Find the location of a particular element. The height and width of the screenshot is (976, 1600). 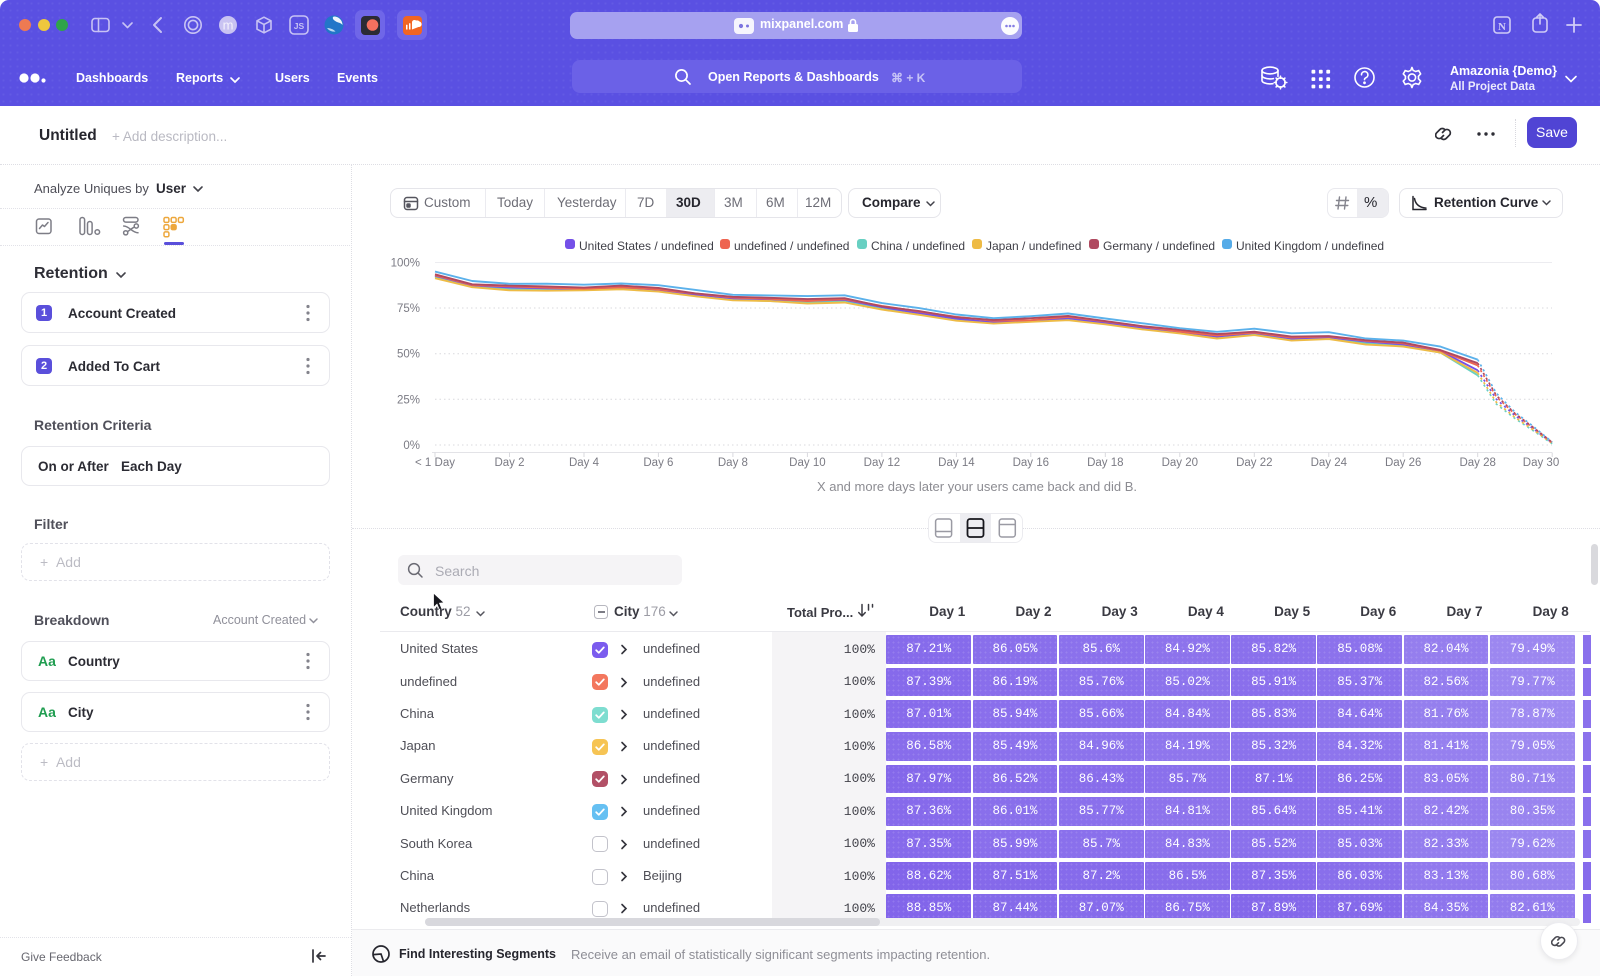

svg-text: Day 22 is located at coordinates (1254, 463).